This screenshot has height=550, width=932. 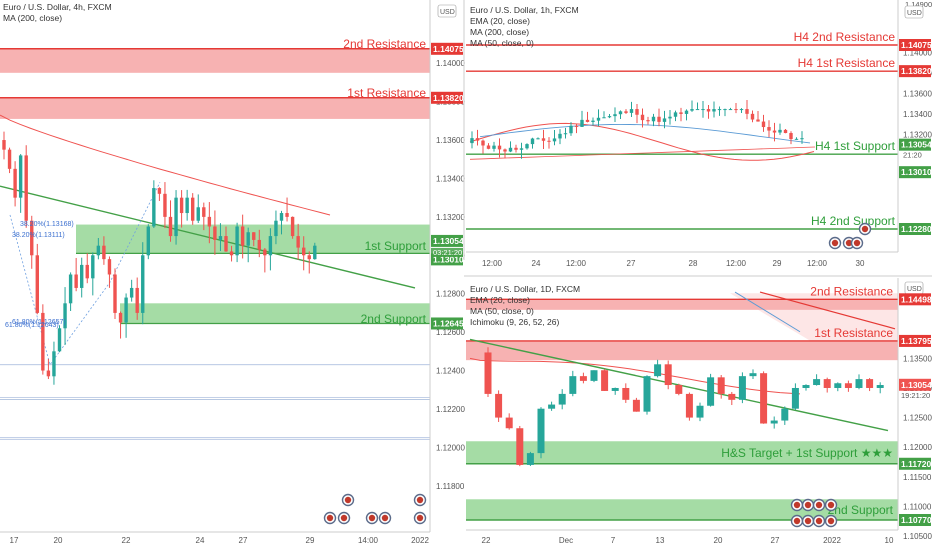 What do you see at coordinates (767, 312) in the screenshot?
I see `1d-ma50-line` at bounding box center [767, 312].